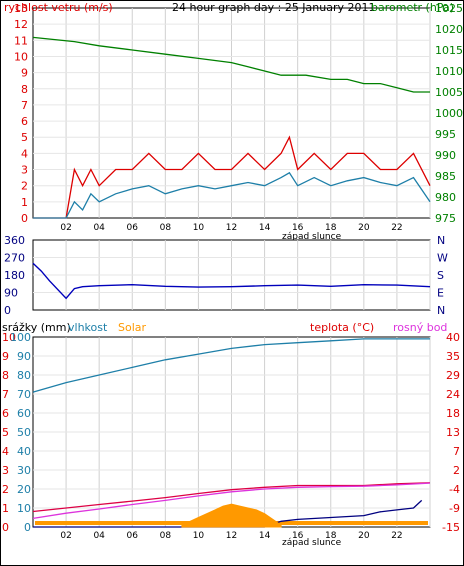 The height and width of the screenshot is (566, 464). What do you see at coordinates (231, 536) in the screenshot?
I see `chart3-x-tick: 12` at bounding box center [231, 536].